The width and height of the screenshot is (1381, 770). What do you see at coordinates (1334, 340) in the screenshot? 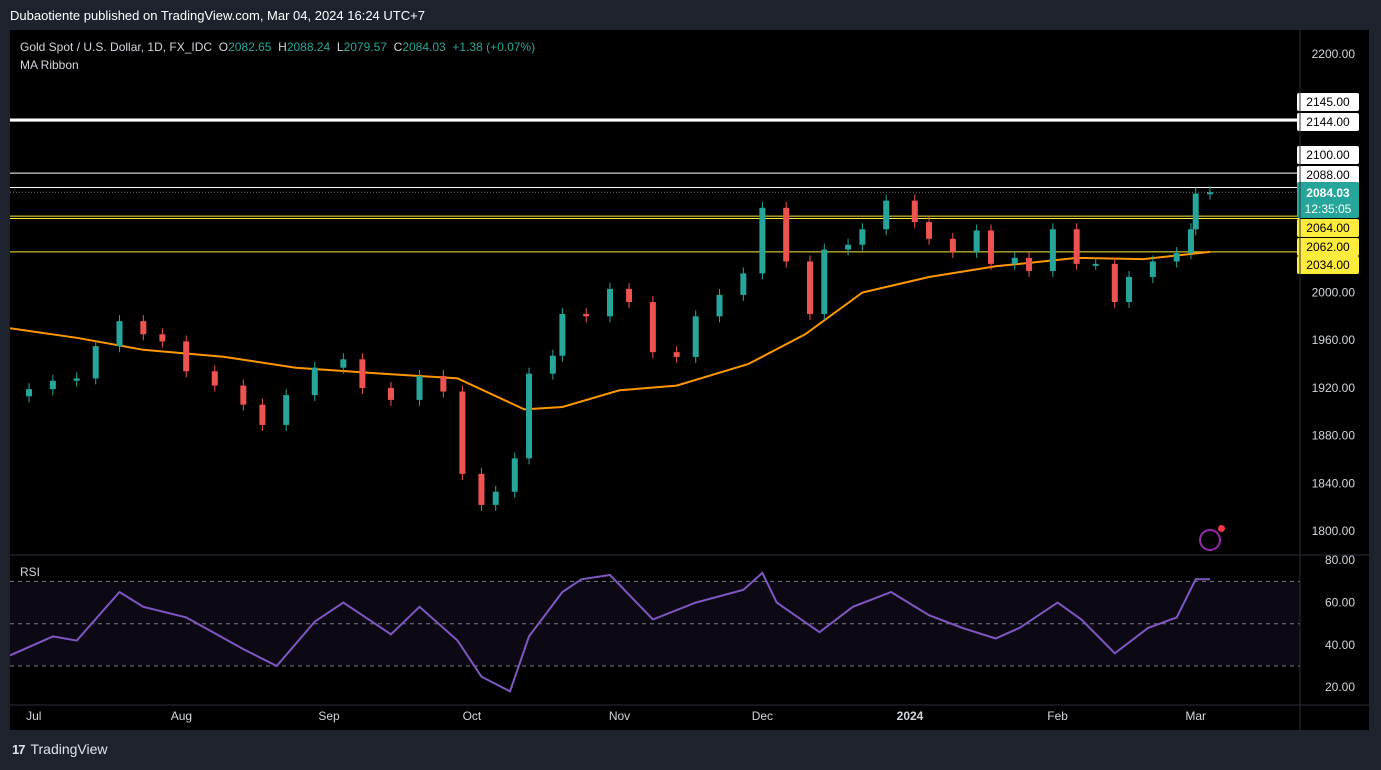
I see `price-tick-label: 1960.00` at bounding box center [1334, 340].